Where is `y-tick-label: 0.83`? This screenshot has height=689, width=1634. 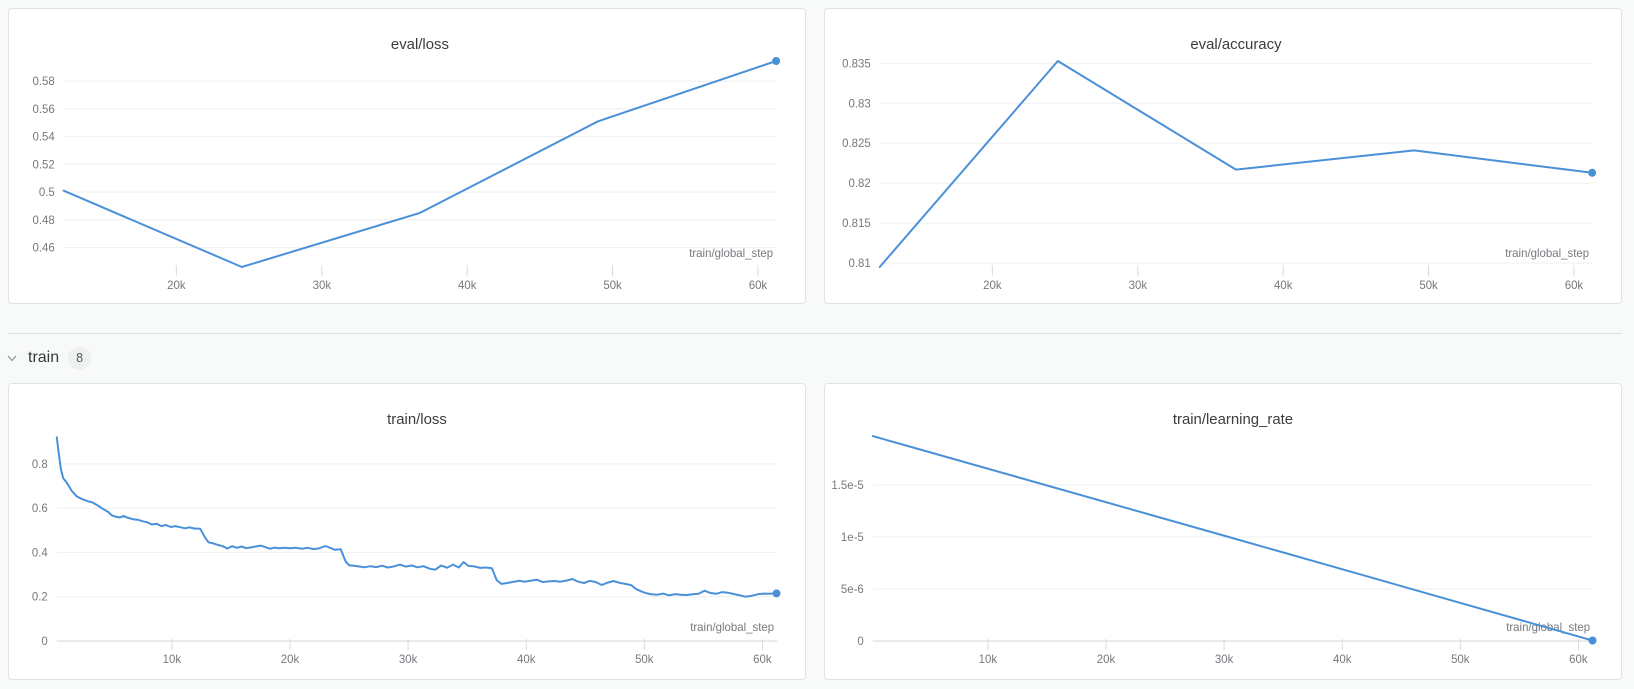
y-tick-label: 0.83 is located at coordinates (859, 104).